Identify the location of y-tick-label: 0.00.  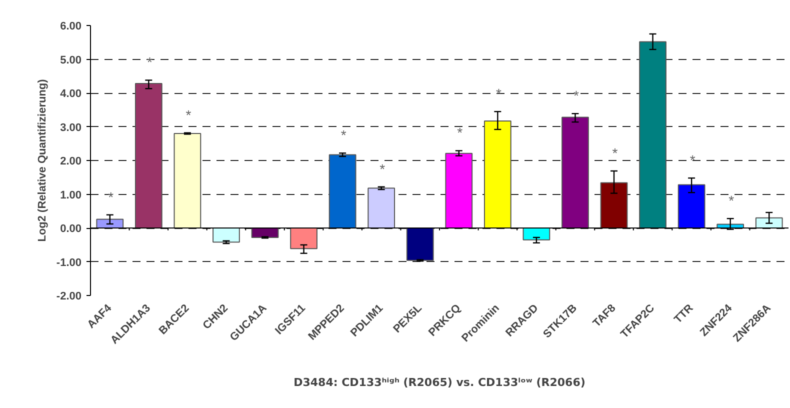
(71, 229).